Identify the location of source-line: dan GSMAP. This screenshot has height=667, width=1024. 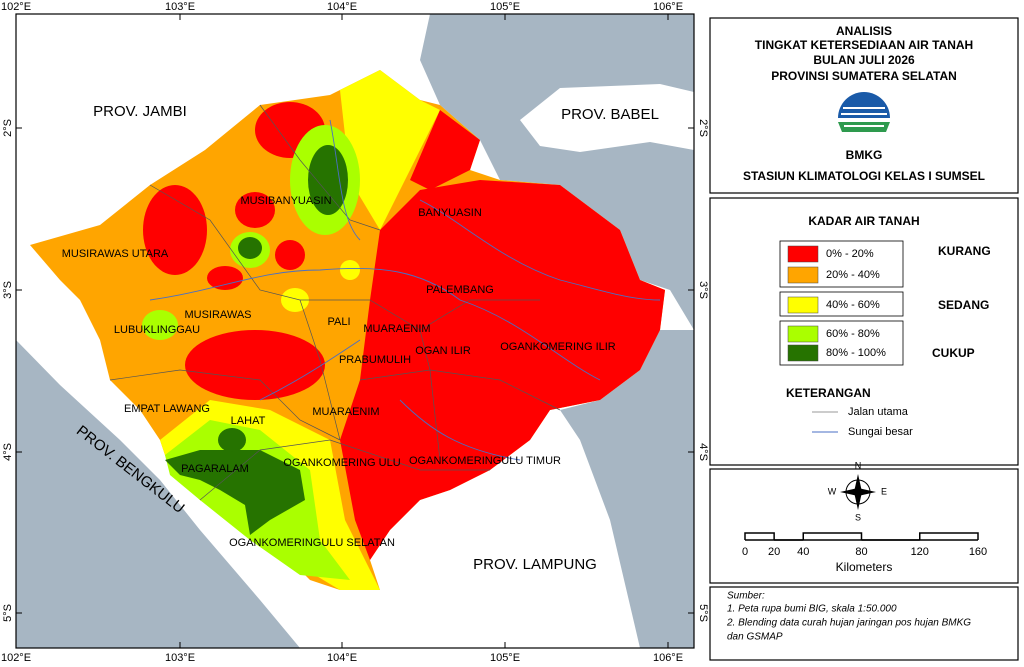
(755, 637).